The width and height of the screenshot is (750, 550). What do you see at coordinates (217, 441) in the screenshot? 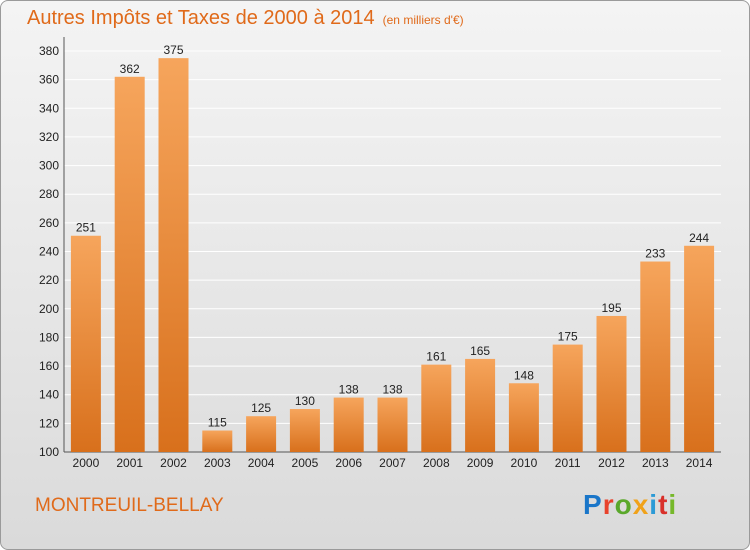
I see `bar-2003` at bounding box center [217, 441].